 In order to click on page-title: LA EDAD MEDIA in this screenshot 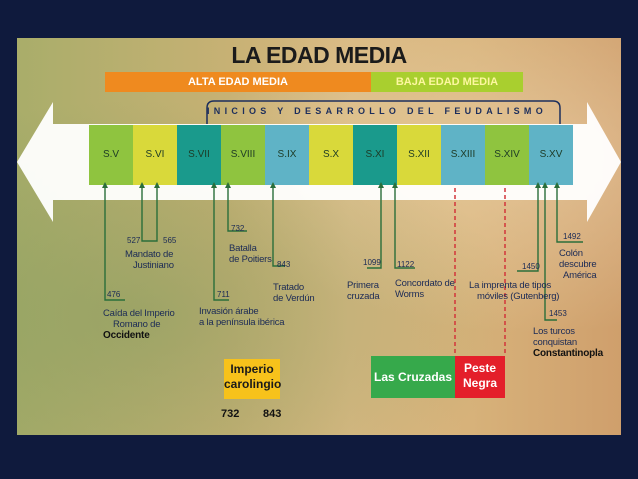, I will do `click(319, 55)`.